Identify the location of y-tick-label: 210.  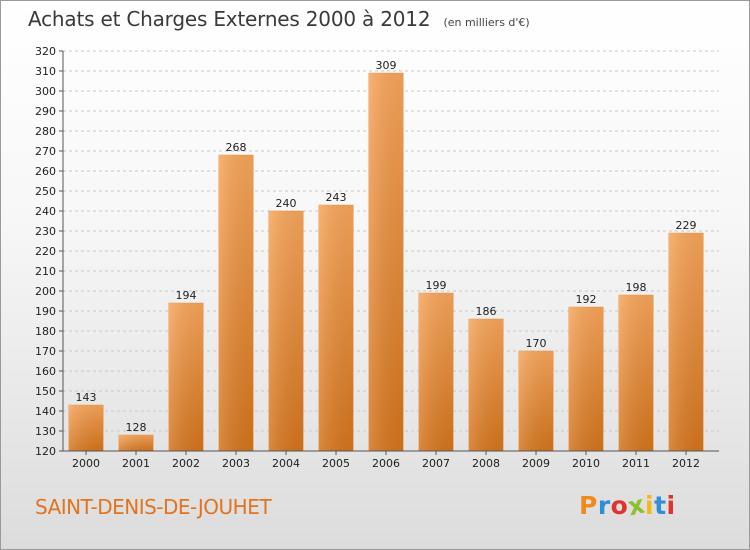
(45, 271).